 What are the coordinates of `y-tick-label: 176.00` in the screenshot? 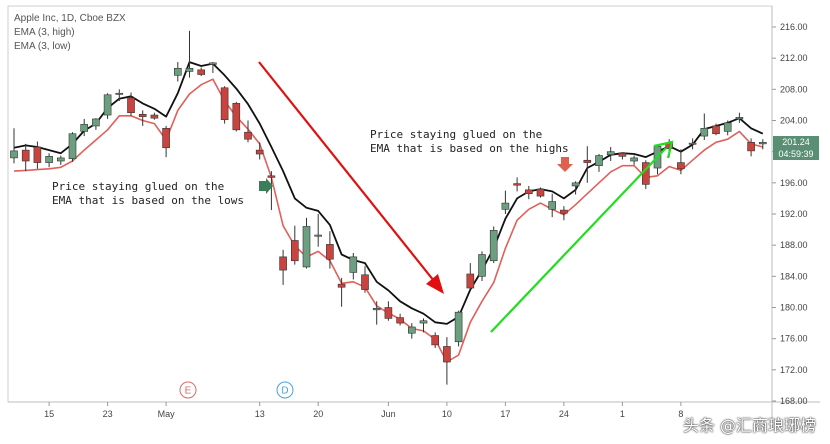 It's located at (794, 339).